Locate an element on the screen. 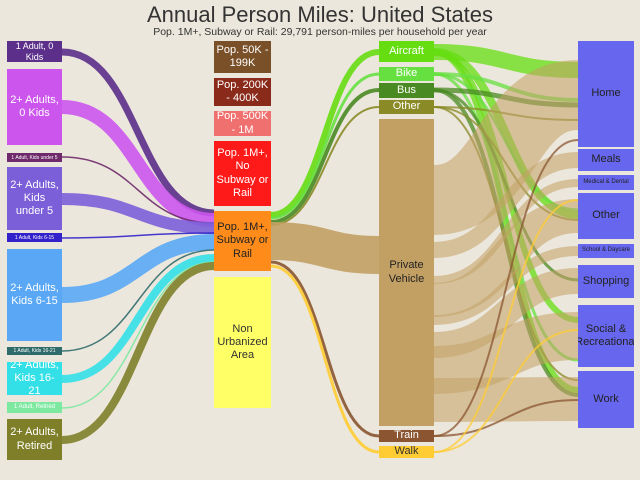  purpose-node-shopping: Shopping is located at coordinates (606, 281).